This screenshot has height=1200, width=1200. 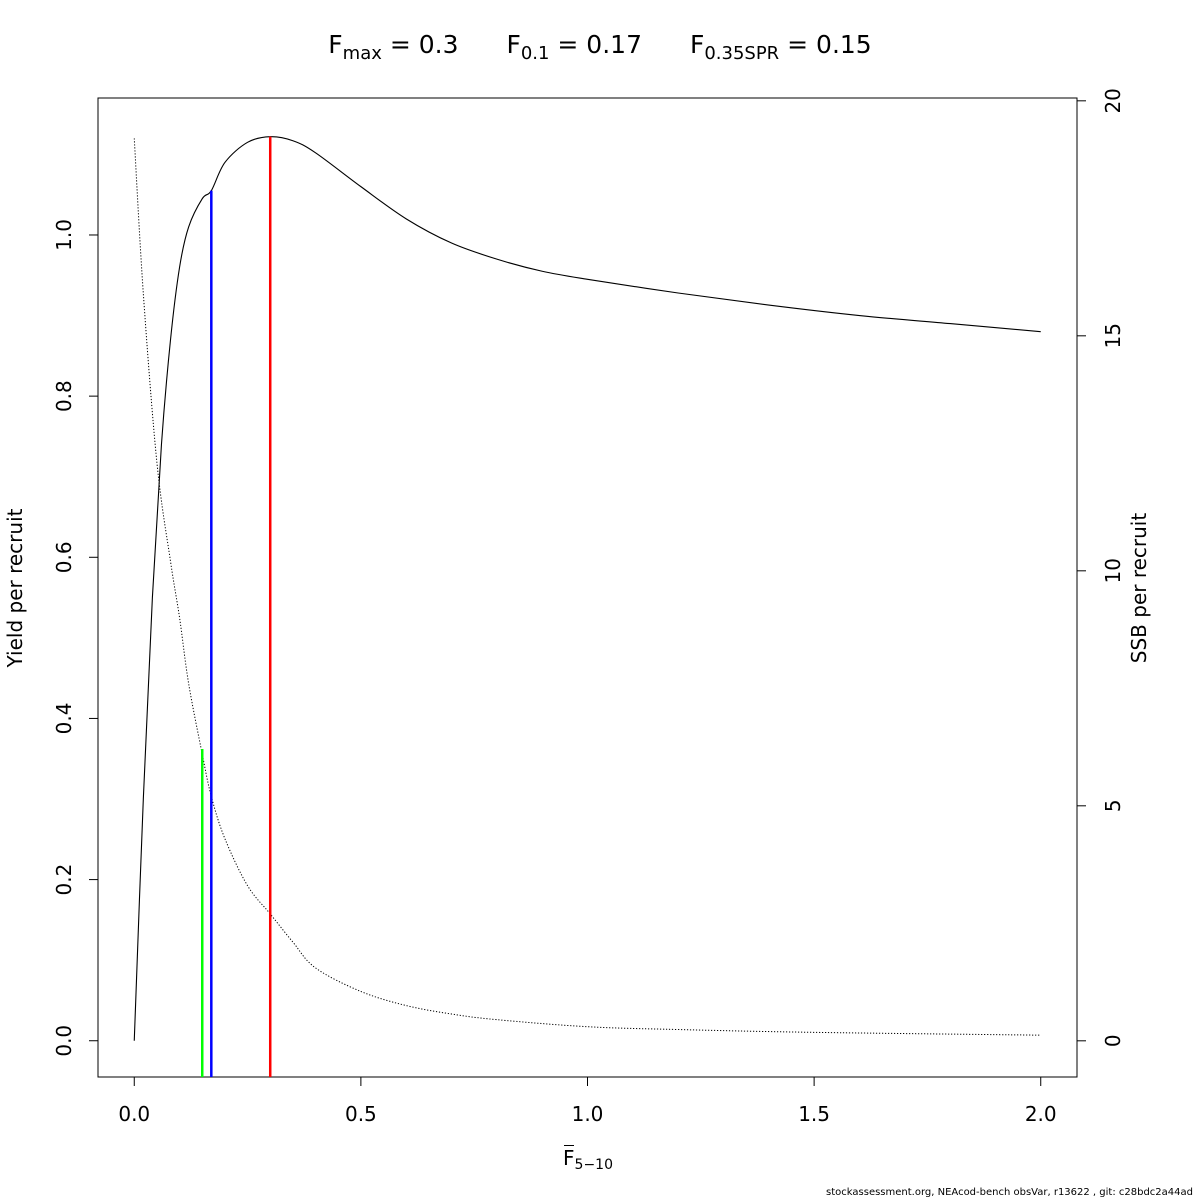 What do you see at coordinates (1041, 1114) in the screenshot?
I see `x-tick-label: 2.0` at bounding box center [1041, 1114].